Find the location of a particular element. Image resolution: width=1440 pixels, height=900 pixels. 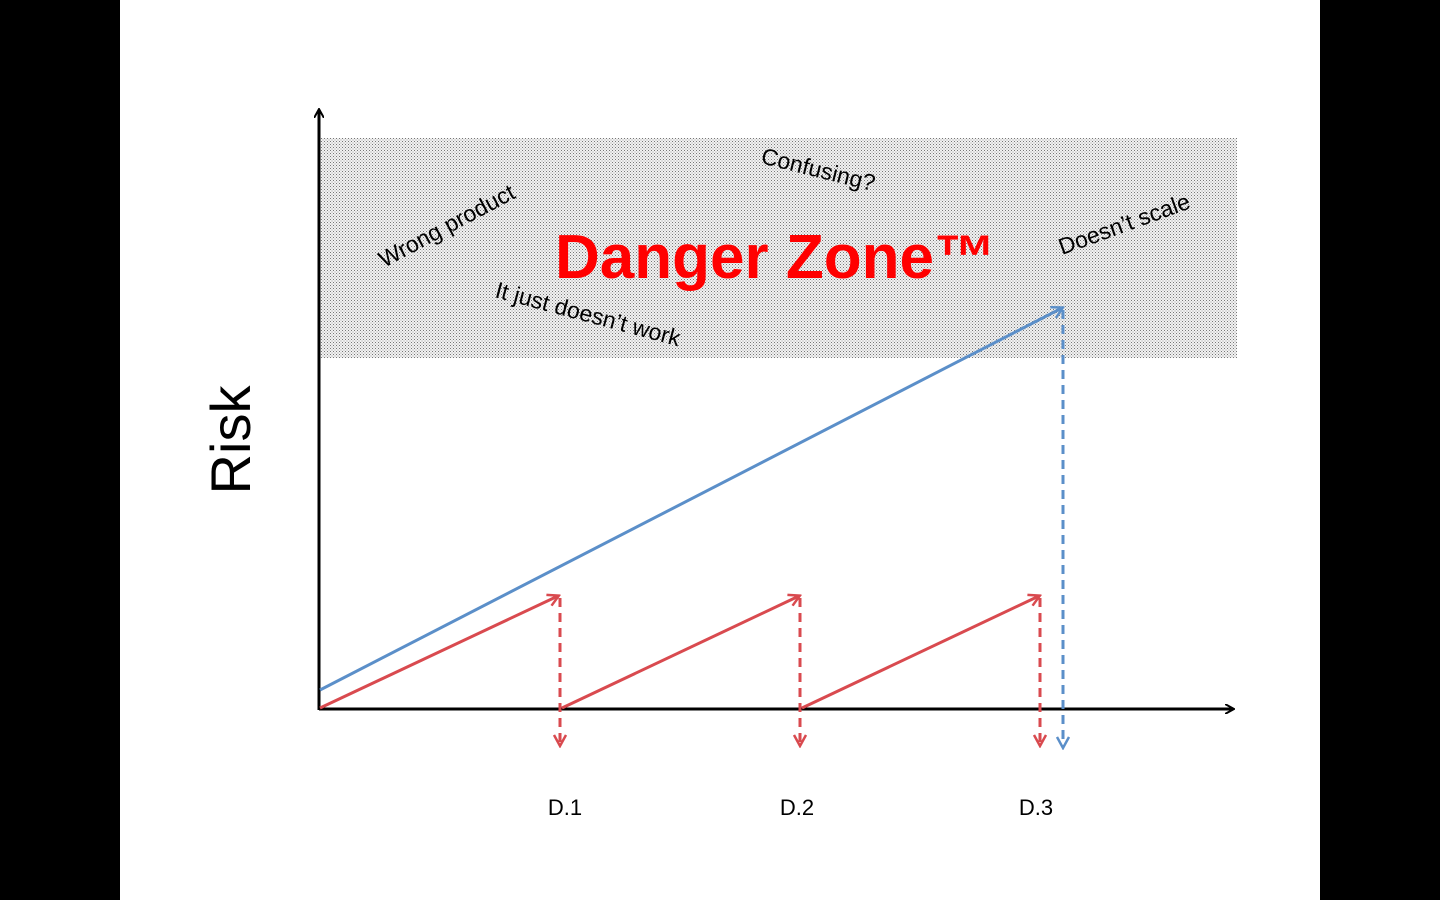

delivery-label-3: D.3 is located at coordinates (1036, 807).